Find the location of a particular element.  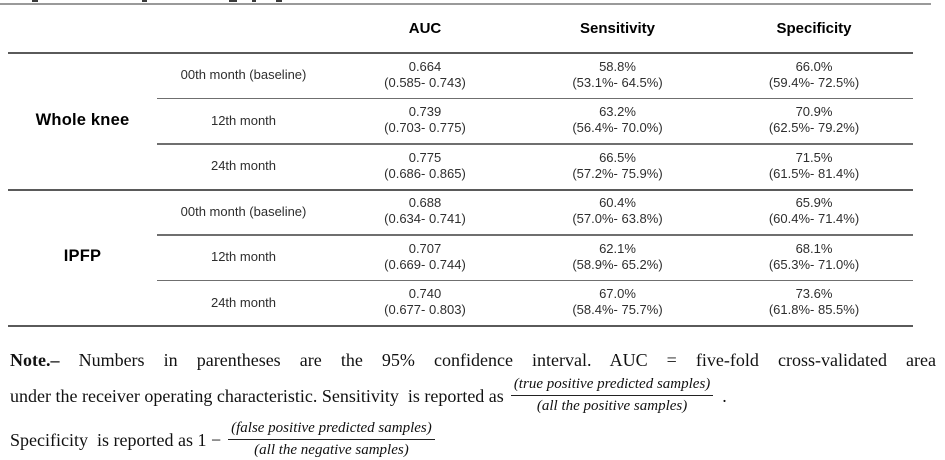

row-group-ipfp: IPFP is located at coordinates (82, 256).